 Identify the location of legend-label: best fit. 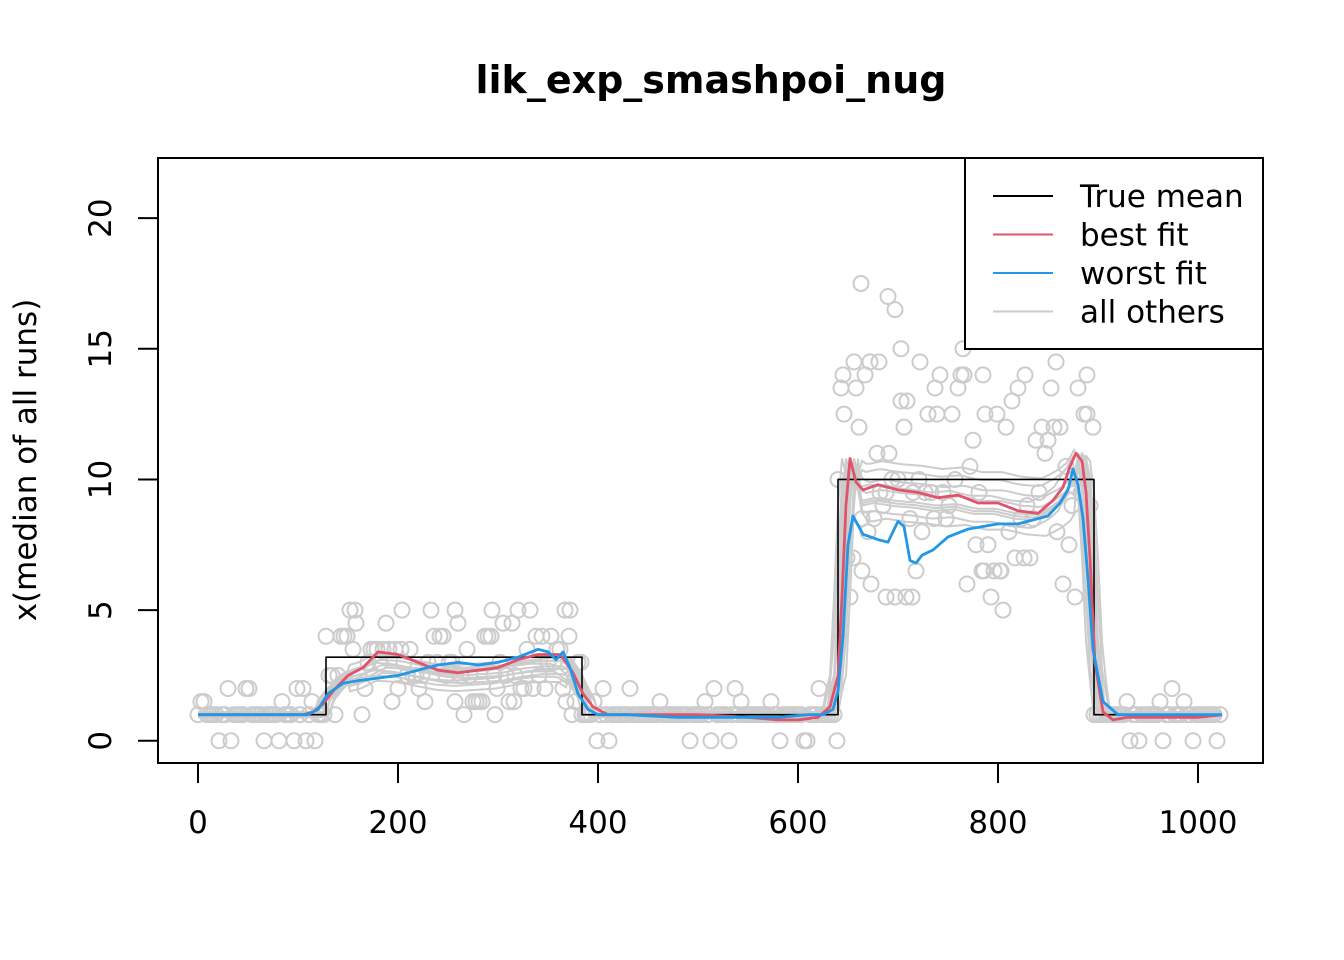
(1134, 236).